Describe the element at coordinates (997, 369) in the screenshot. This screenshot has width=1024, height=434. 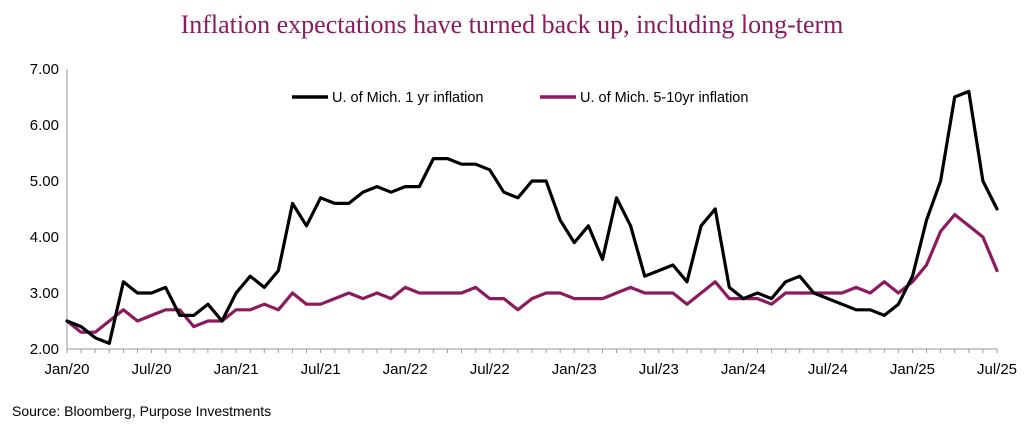
I see `x-tick-label: Jul/25` at that location.